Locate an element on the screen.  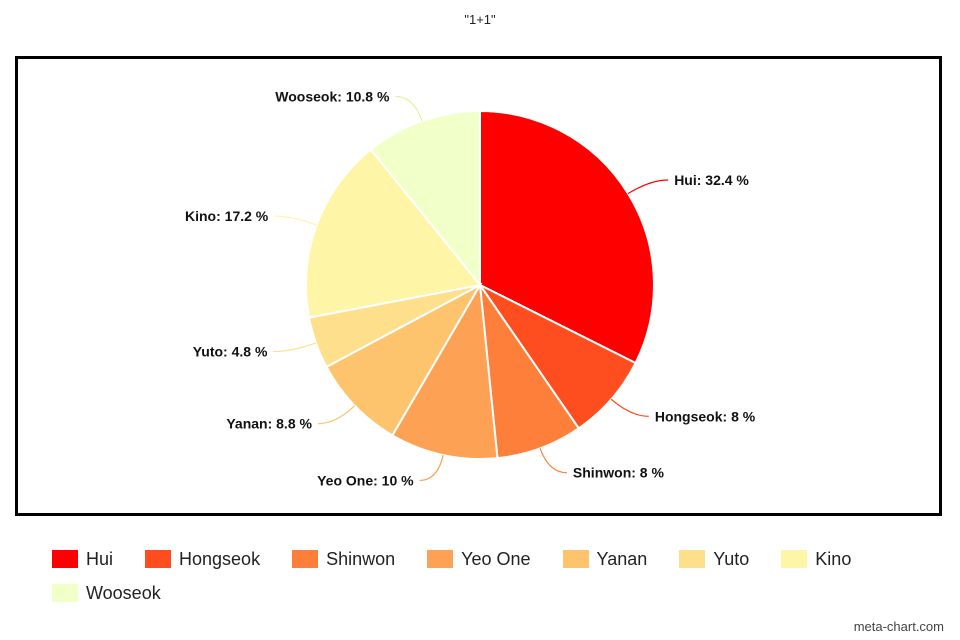
legend-item: Yuto is located at coordinates (714, 559).